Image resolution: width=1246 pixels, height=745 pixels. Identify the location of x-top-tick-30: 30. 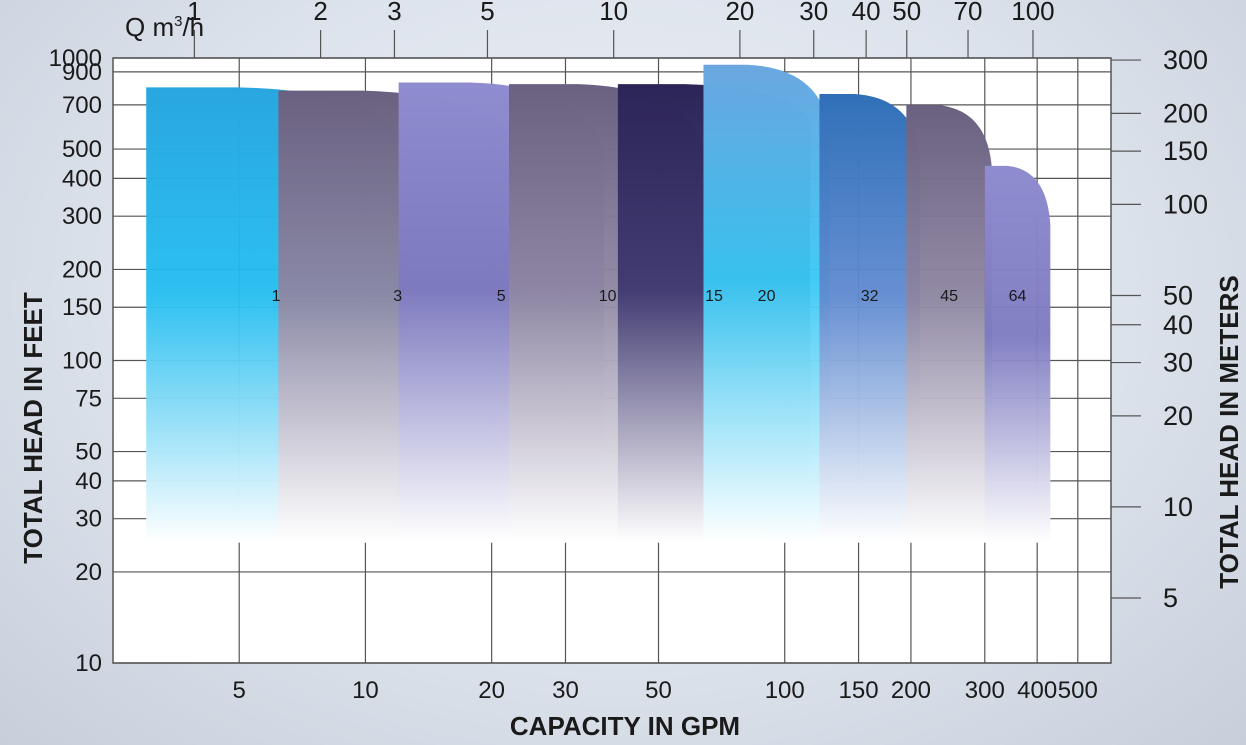
(813, 13).